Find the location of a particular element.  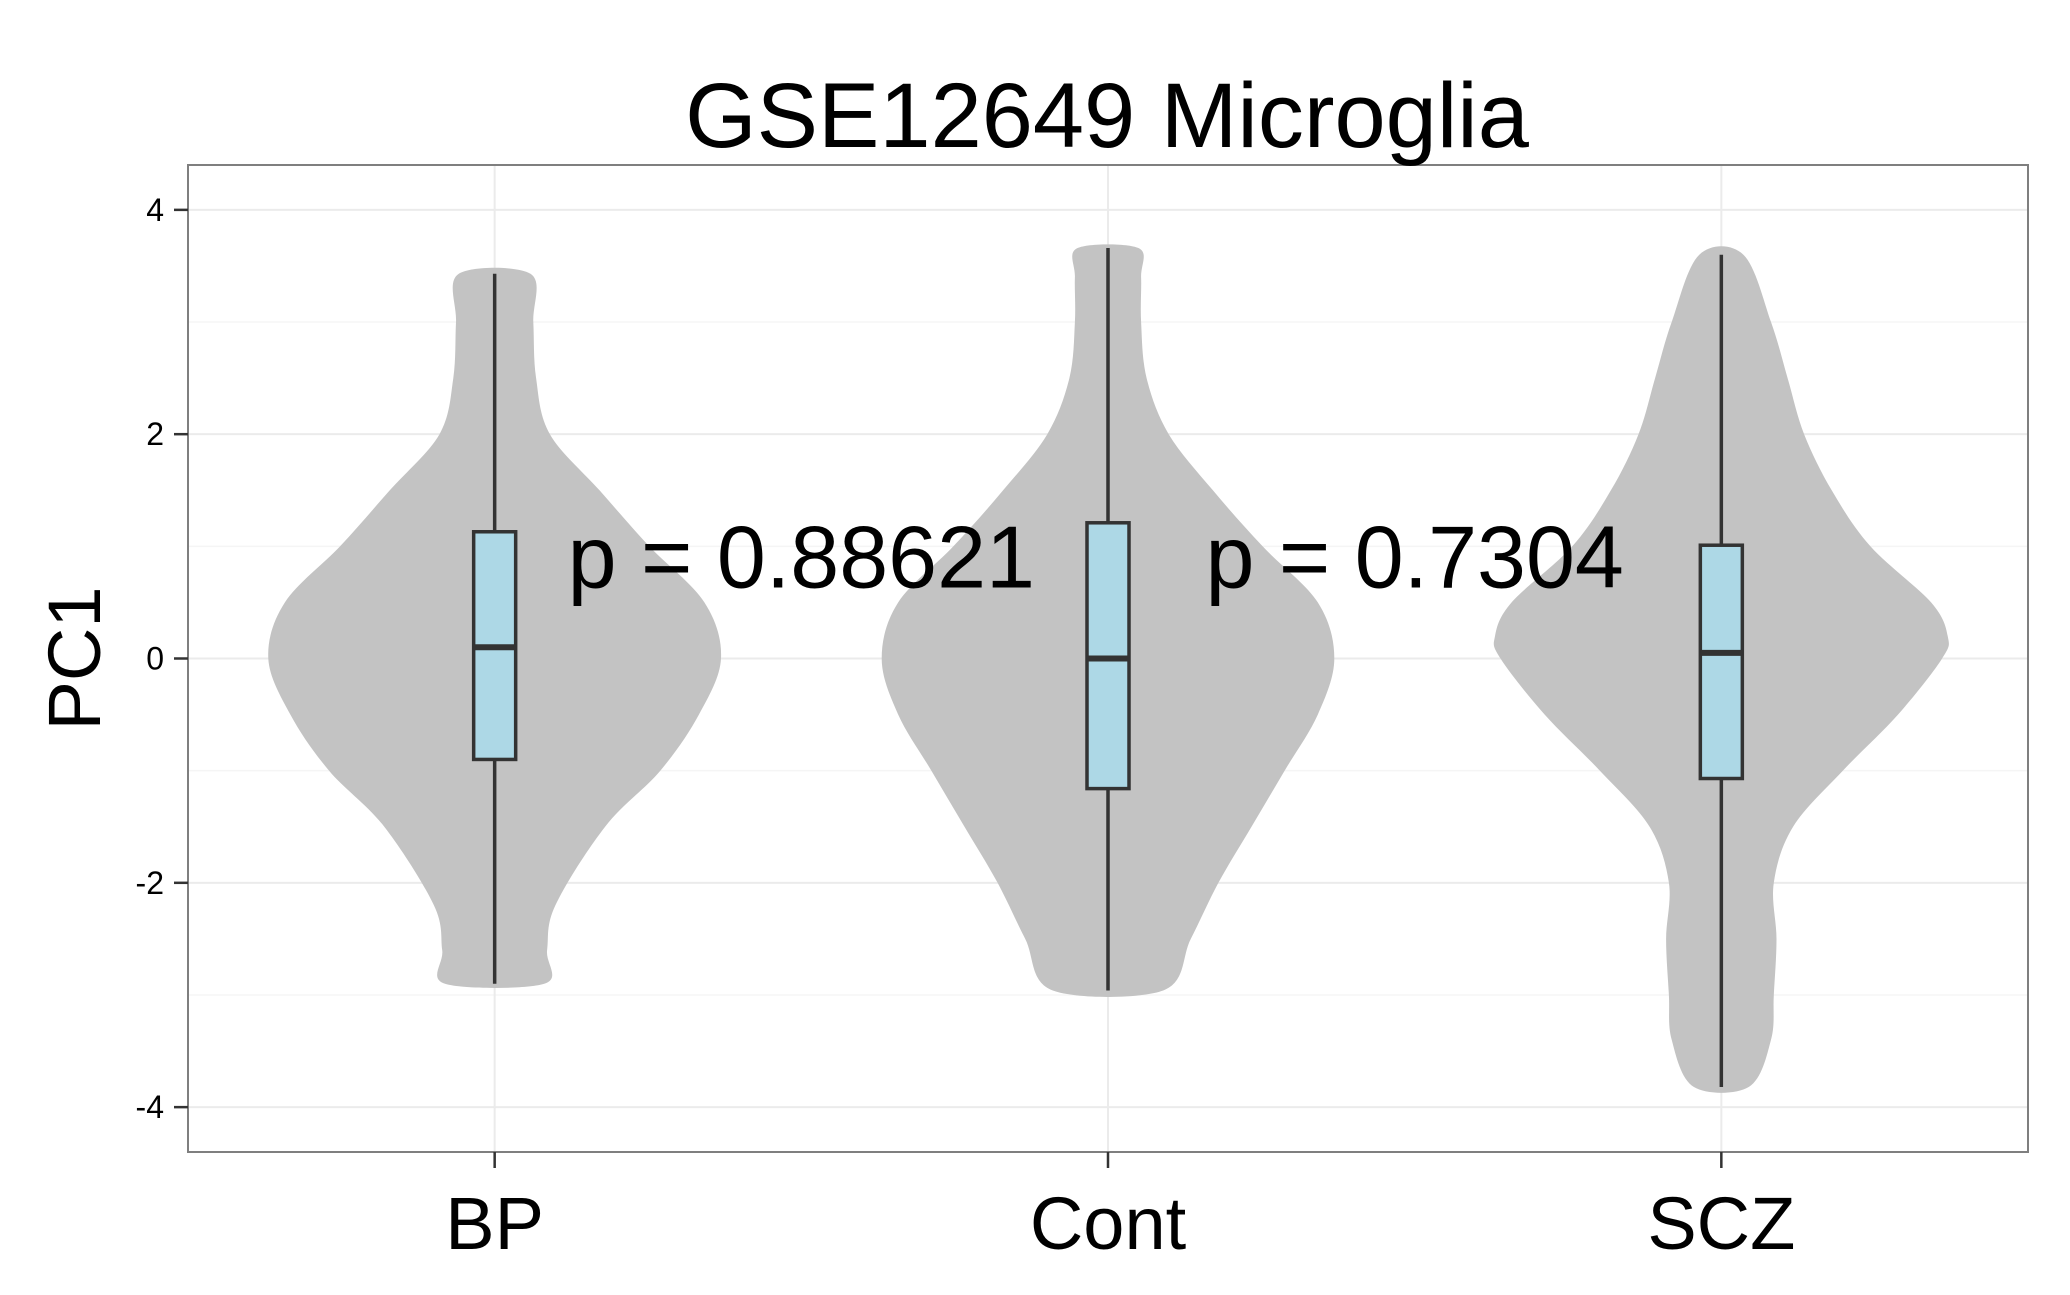

p-value-annotation-2: p = 0.7304 is located at coordinates (1414, 557).